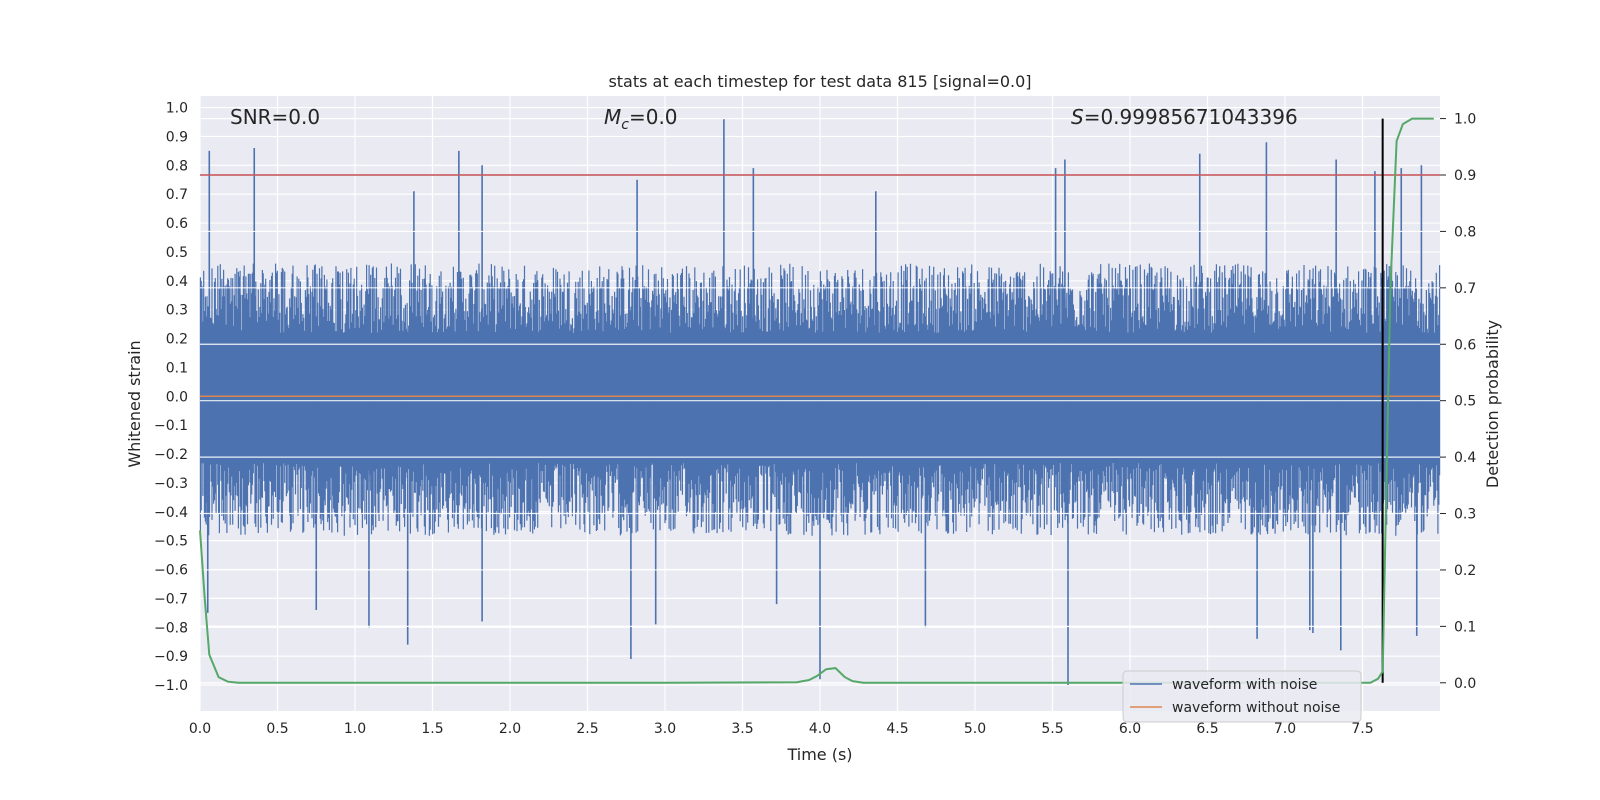  What do you see at coordinates (510, 729) in the screenshot?
I see `x-tick-label: 2.0` at bounding box center [510, 729].